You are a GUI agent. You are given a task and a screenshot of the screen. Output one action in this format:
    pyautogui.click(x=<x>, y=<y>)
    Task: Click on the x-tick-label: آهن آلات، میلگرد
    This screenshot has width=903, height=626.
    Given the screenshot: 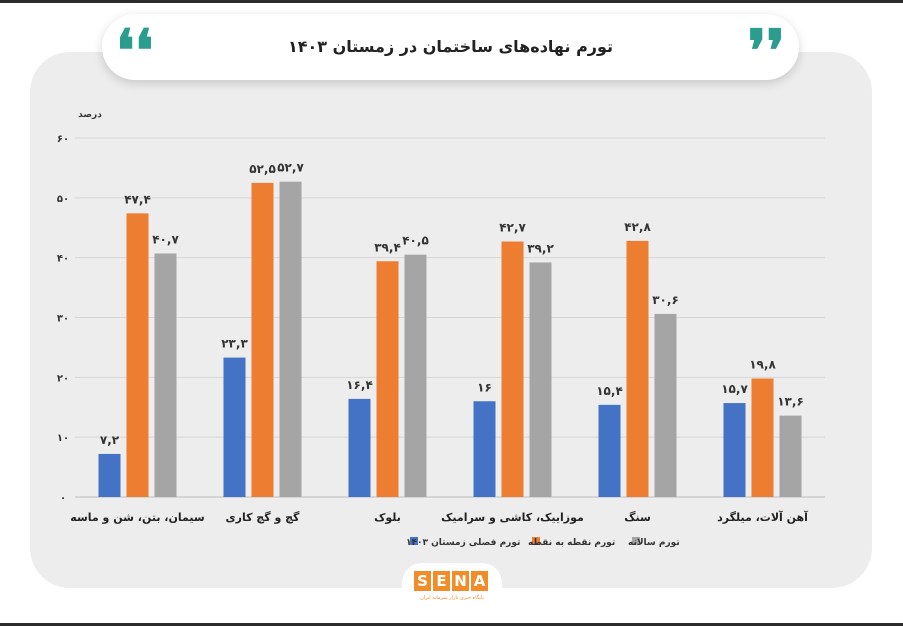 What is the action you would take?
    pyautogui.click(x=762, y=517)
    